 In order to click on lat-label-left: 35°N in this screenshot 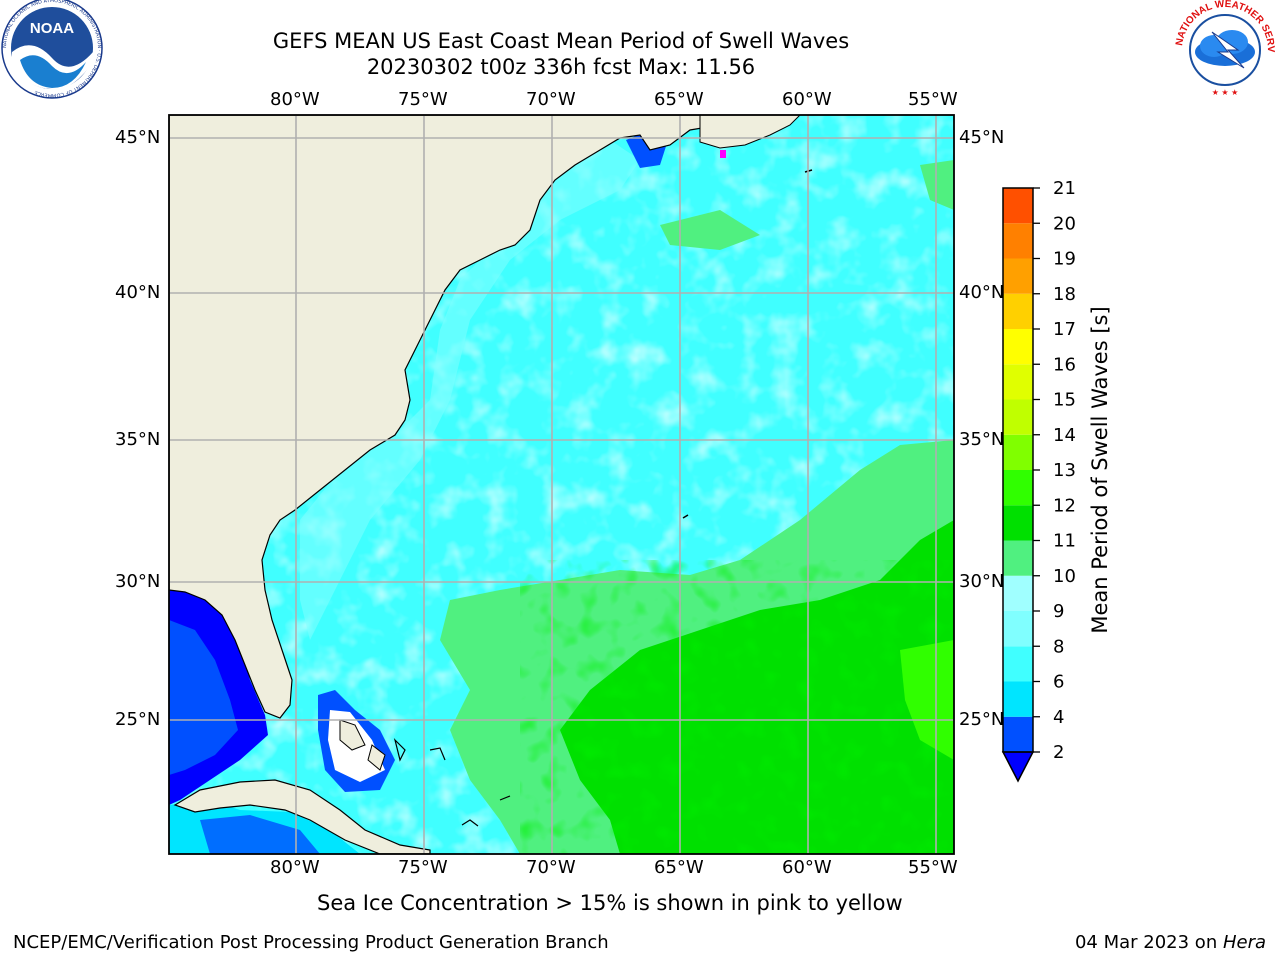, I will do `click(138, 439)`.